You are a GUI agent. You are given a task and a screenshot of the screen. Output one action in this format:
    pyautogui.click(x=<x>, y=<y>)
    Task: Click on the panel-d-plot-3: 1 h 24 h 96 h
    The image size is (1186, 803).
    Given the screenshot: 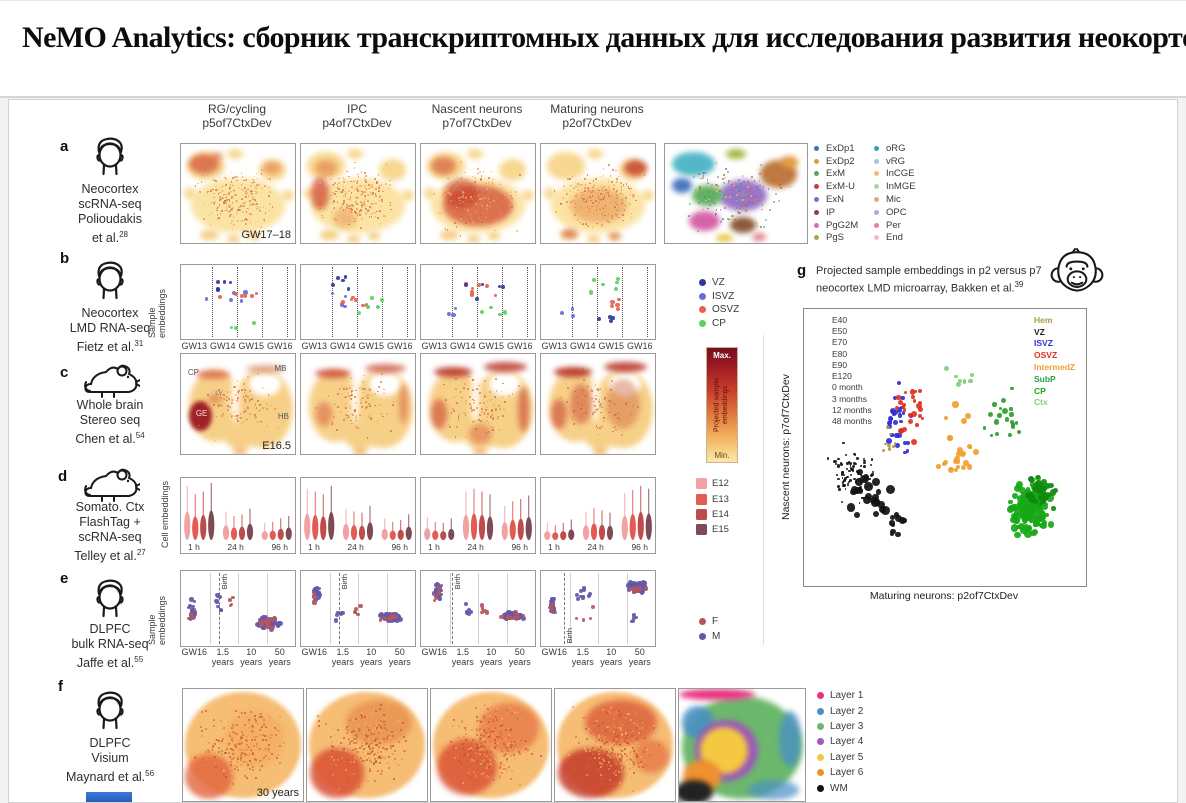 What is the action you would take?
    pyautogui.click(x=478, y=515)
    